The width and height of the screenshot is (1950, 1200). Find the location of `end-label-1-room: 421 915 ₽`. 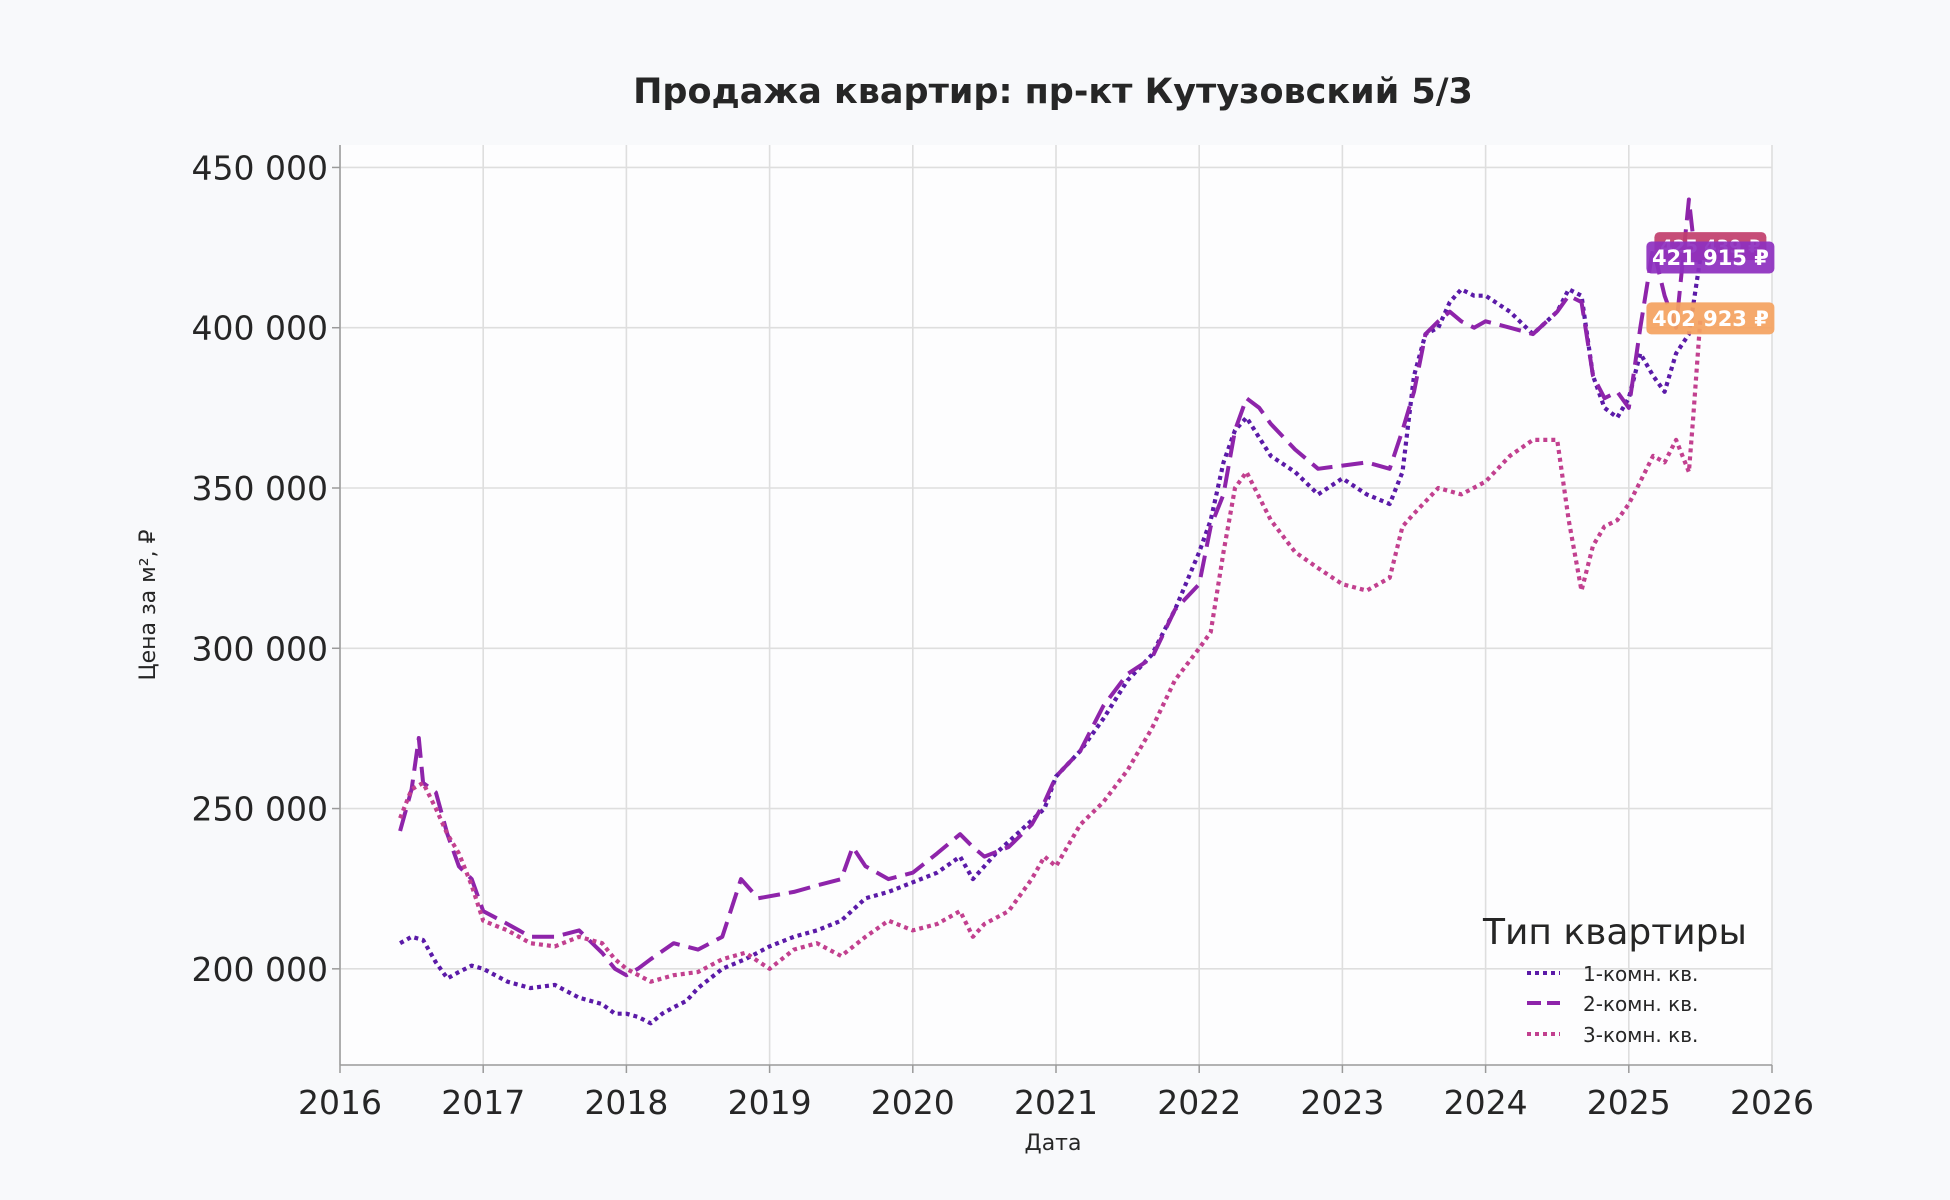

end-label-1-room: 421 915 ₽ is located at coordinates (1710, 257).